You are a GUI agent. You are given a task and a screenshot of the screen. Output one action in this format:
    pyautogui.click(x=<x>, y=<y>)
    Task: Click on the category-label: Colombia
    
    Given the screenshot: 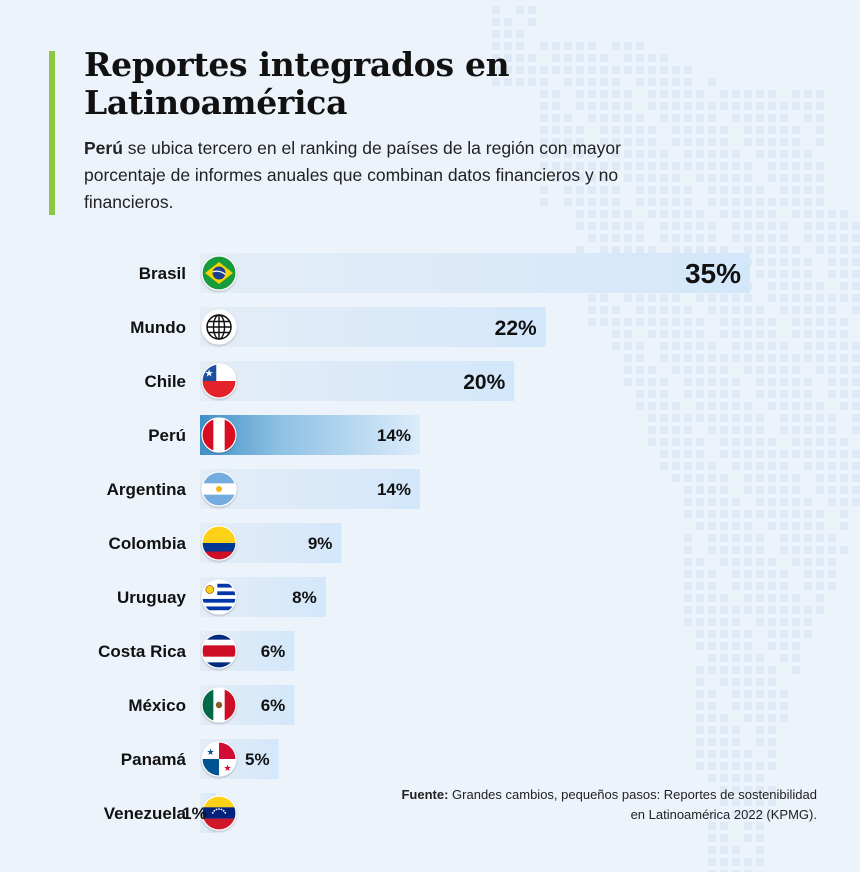 What is the action you would take?
    pyautogui.click(x=148, y=543)
    